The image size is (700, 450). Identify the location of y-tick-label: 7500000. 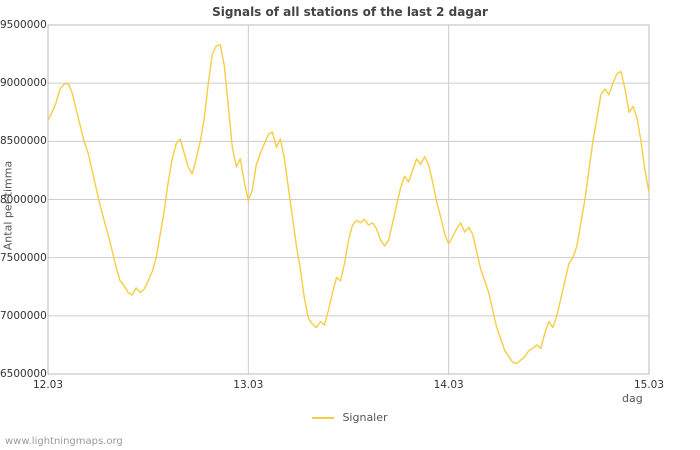
(23, 257).